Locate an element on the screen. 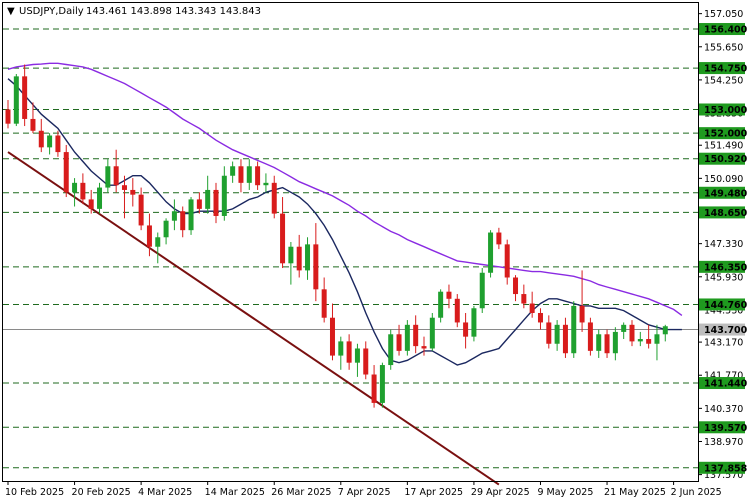 This screenshot has width=747, height=502. y-tick-label: 144.530 is located at coordinates (723, 310).